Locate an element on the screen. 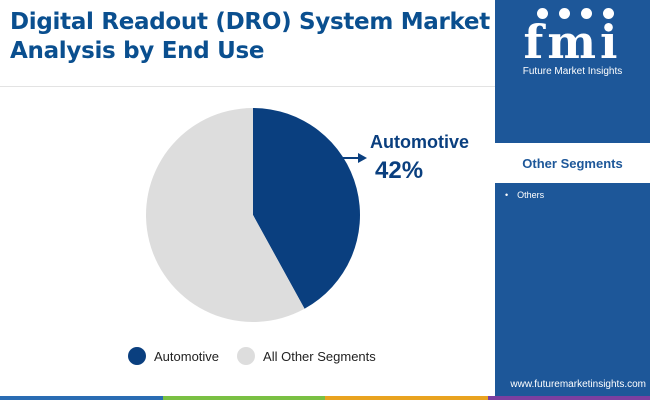 The image size is (650, 400). legend-item-other: All Other Segments is located at coordinates (306, 356).